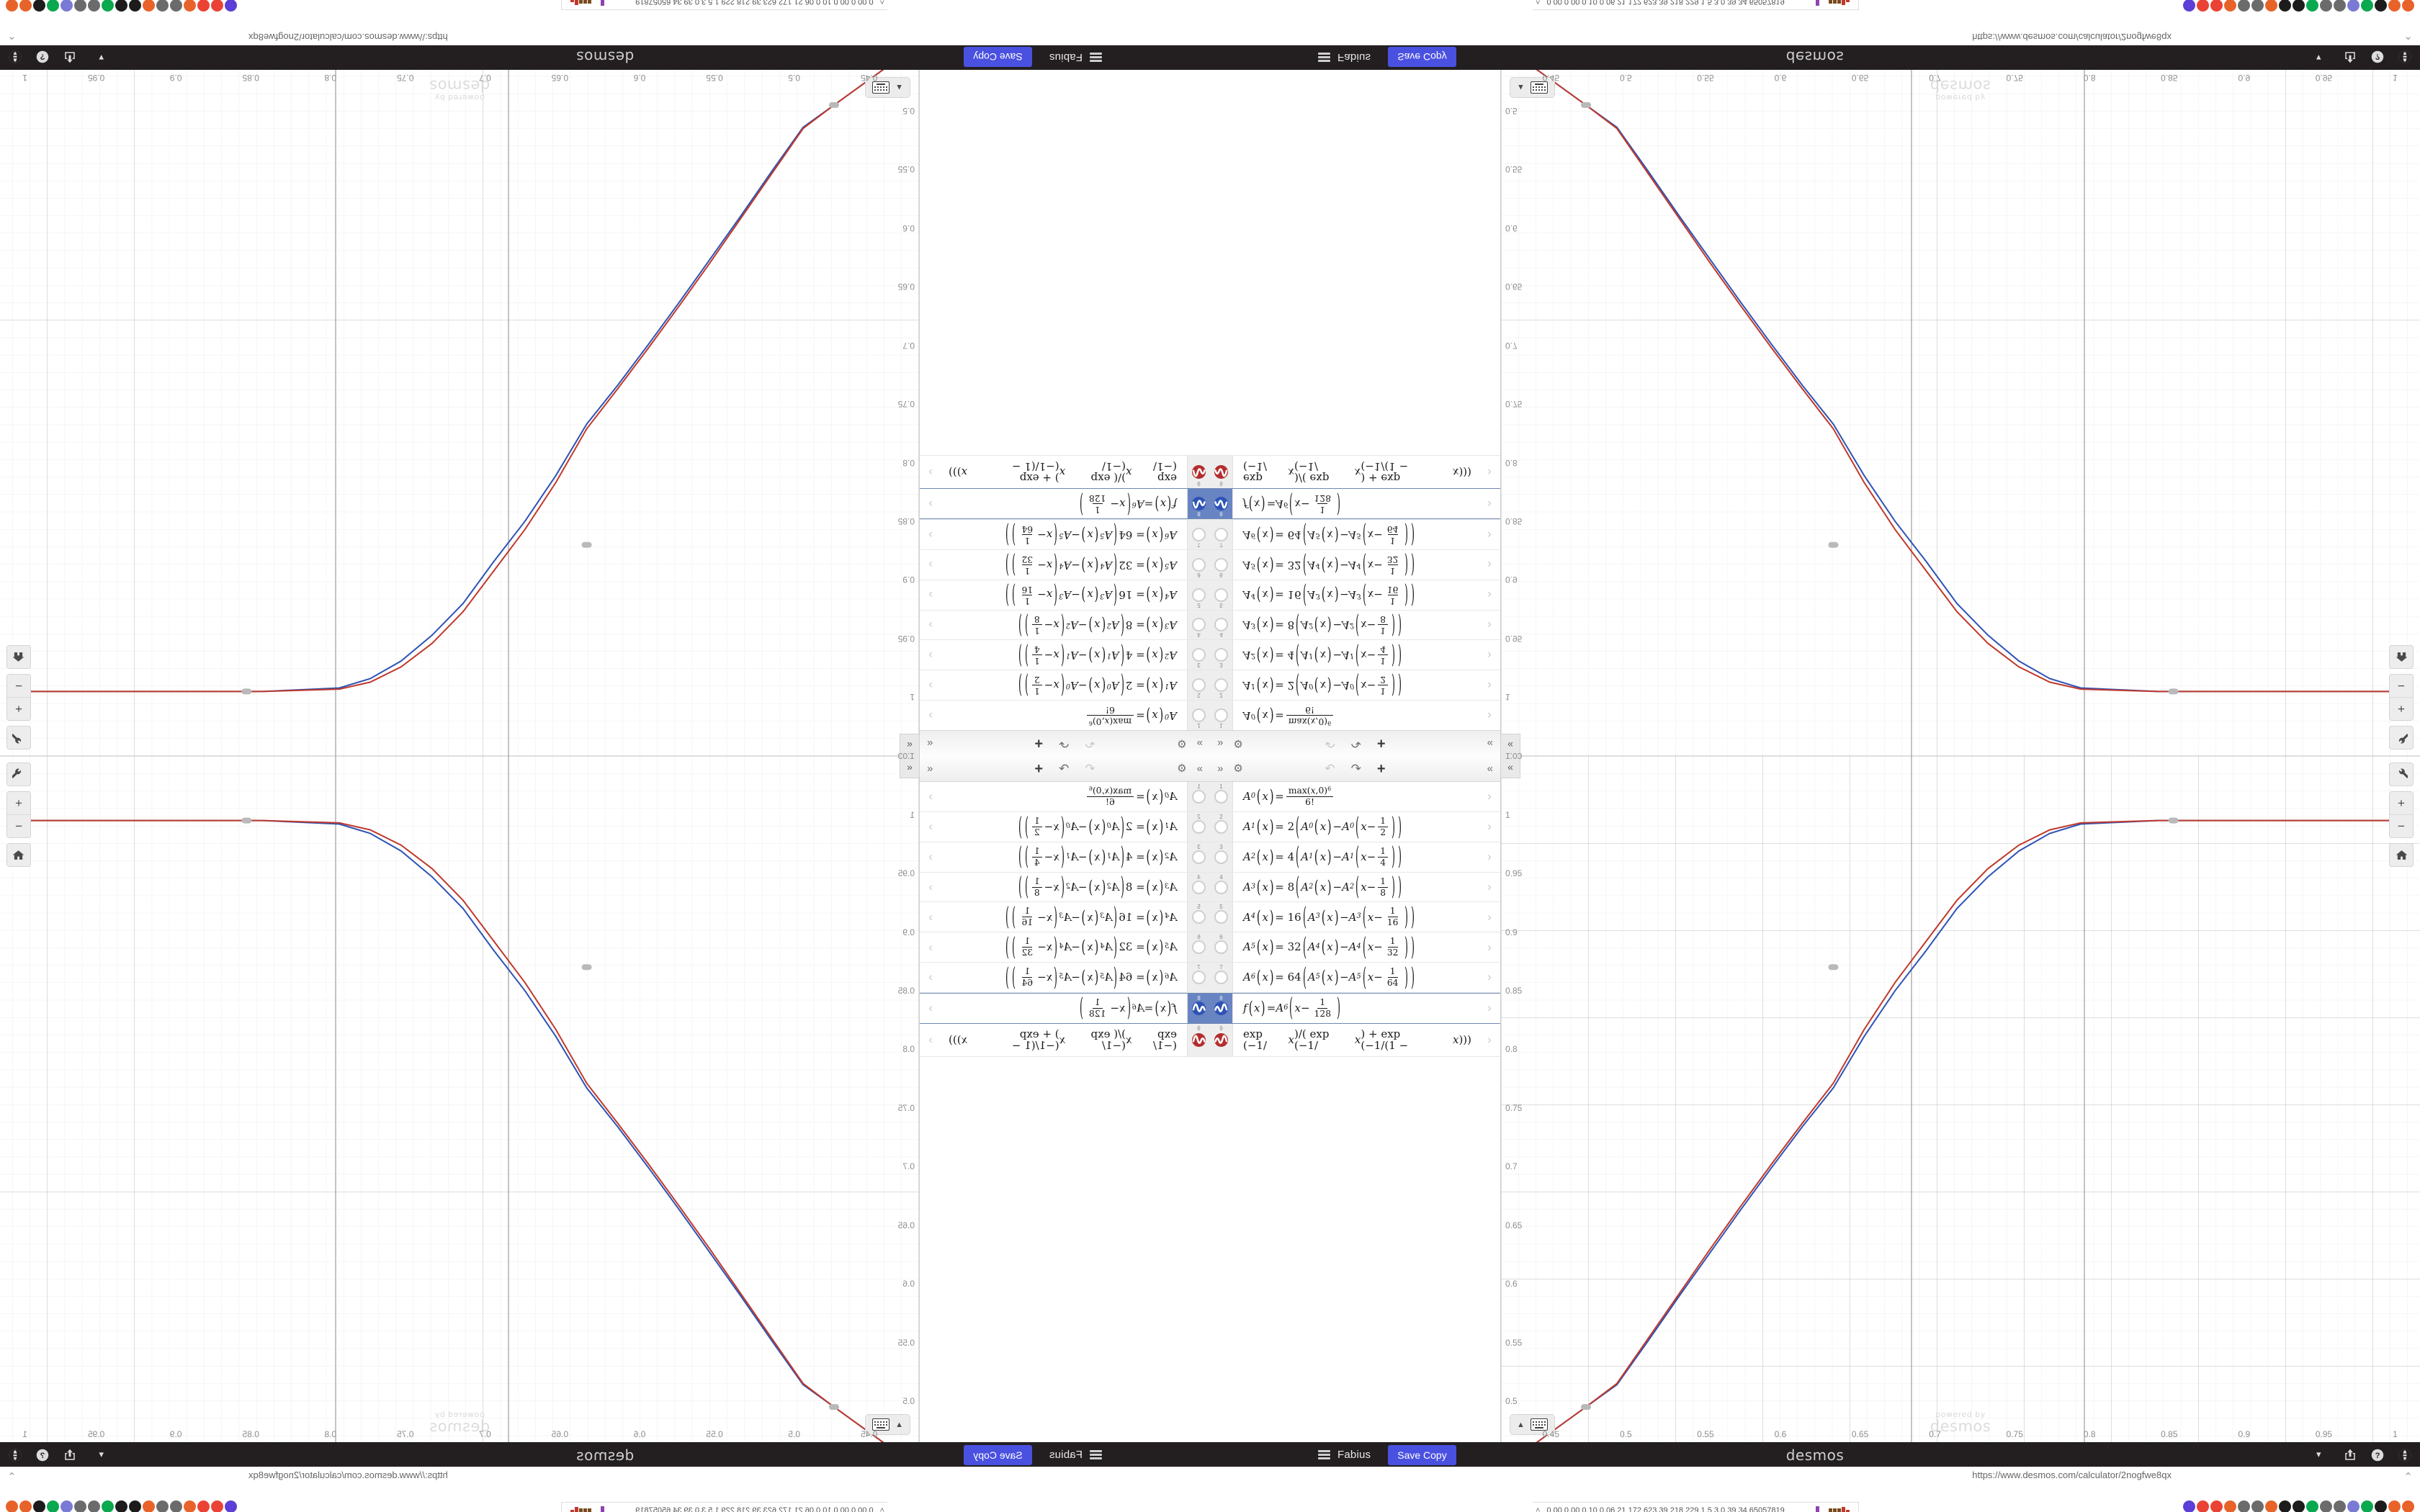  Describe the element at coordinates (1091, 535) in the screenshot. I see `expression-math: A 6(x) = 64(A 5(x) − A 5(x − 1 64))` at that location.